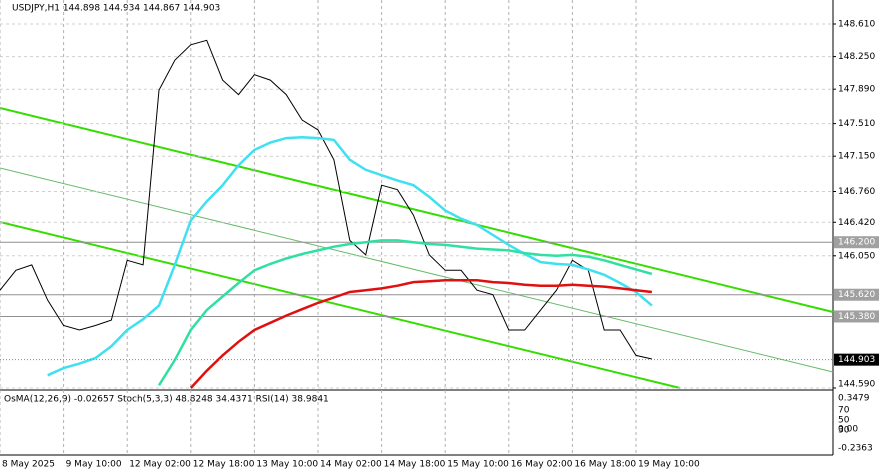 Image resolution: width=879 pixels, height=473 pixels. I want to click on last-price-box, so click(856, 359).